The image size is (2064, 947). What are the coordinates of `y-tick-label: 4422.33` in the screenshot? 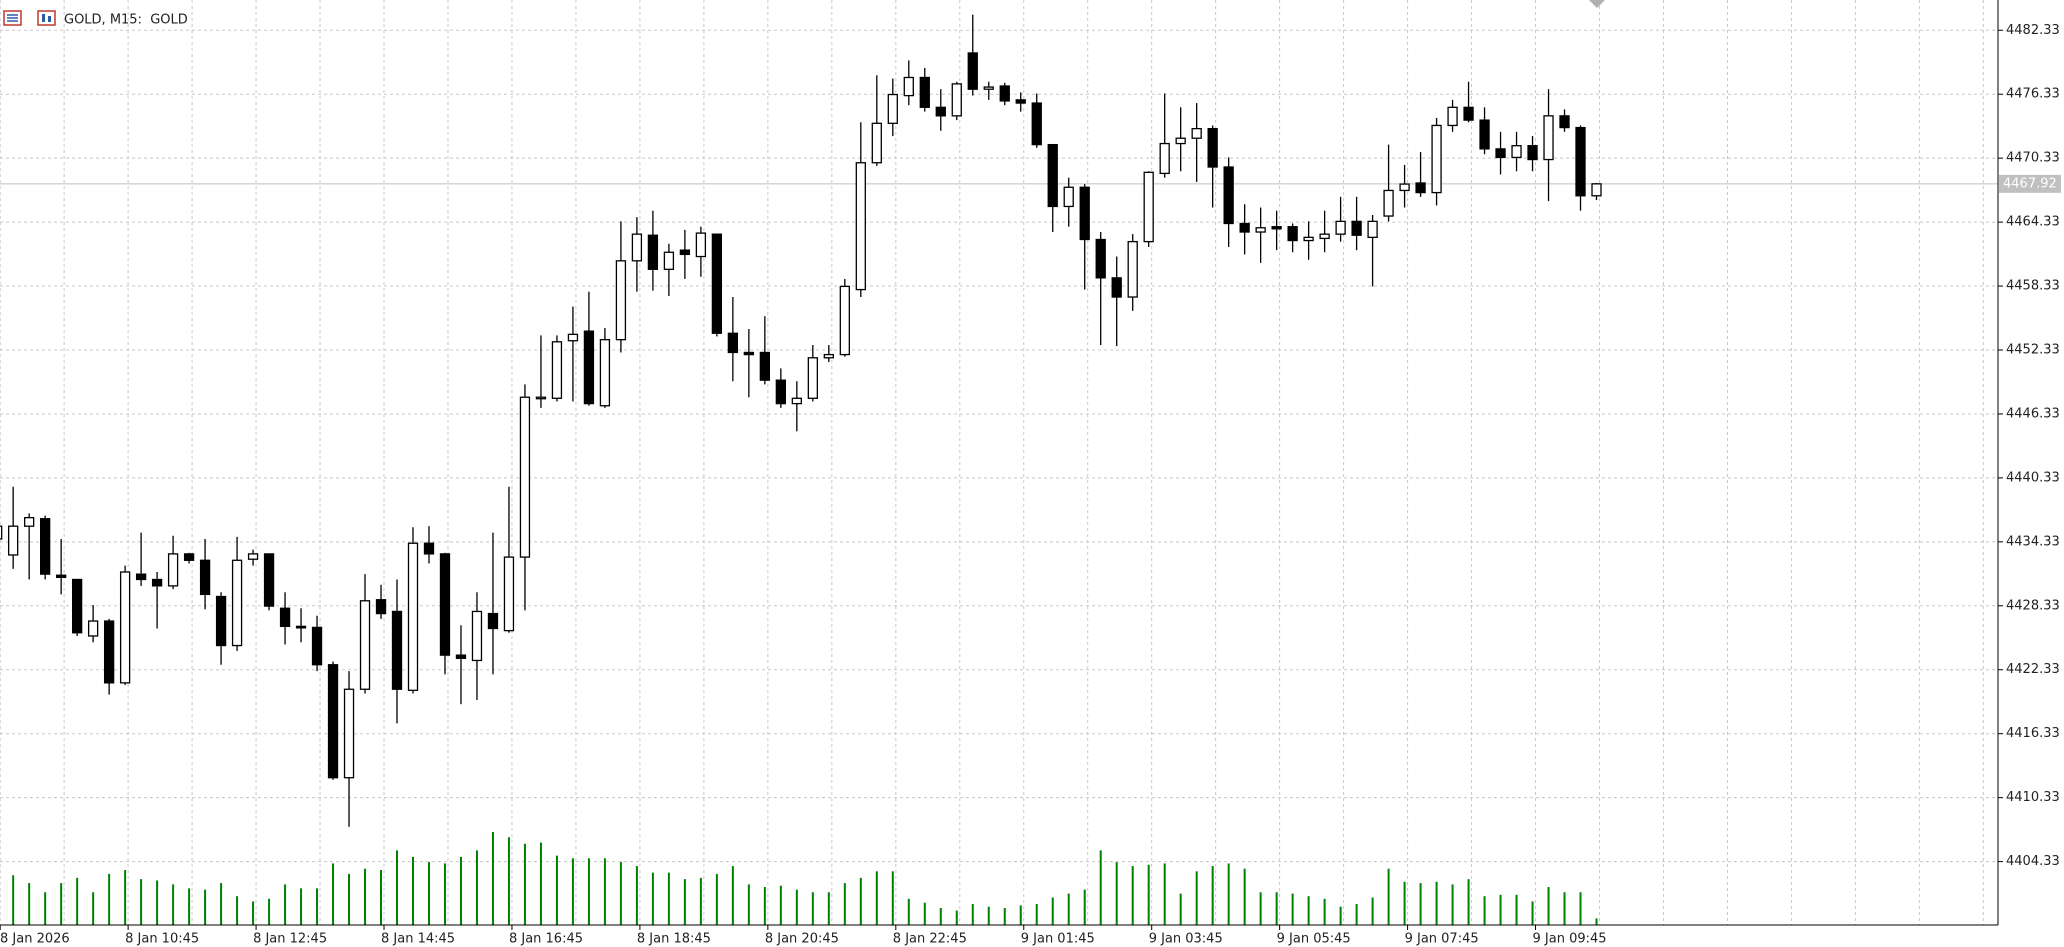 It's located at (2033, 669).